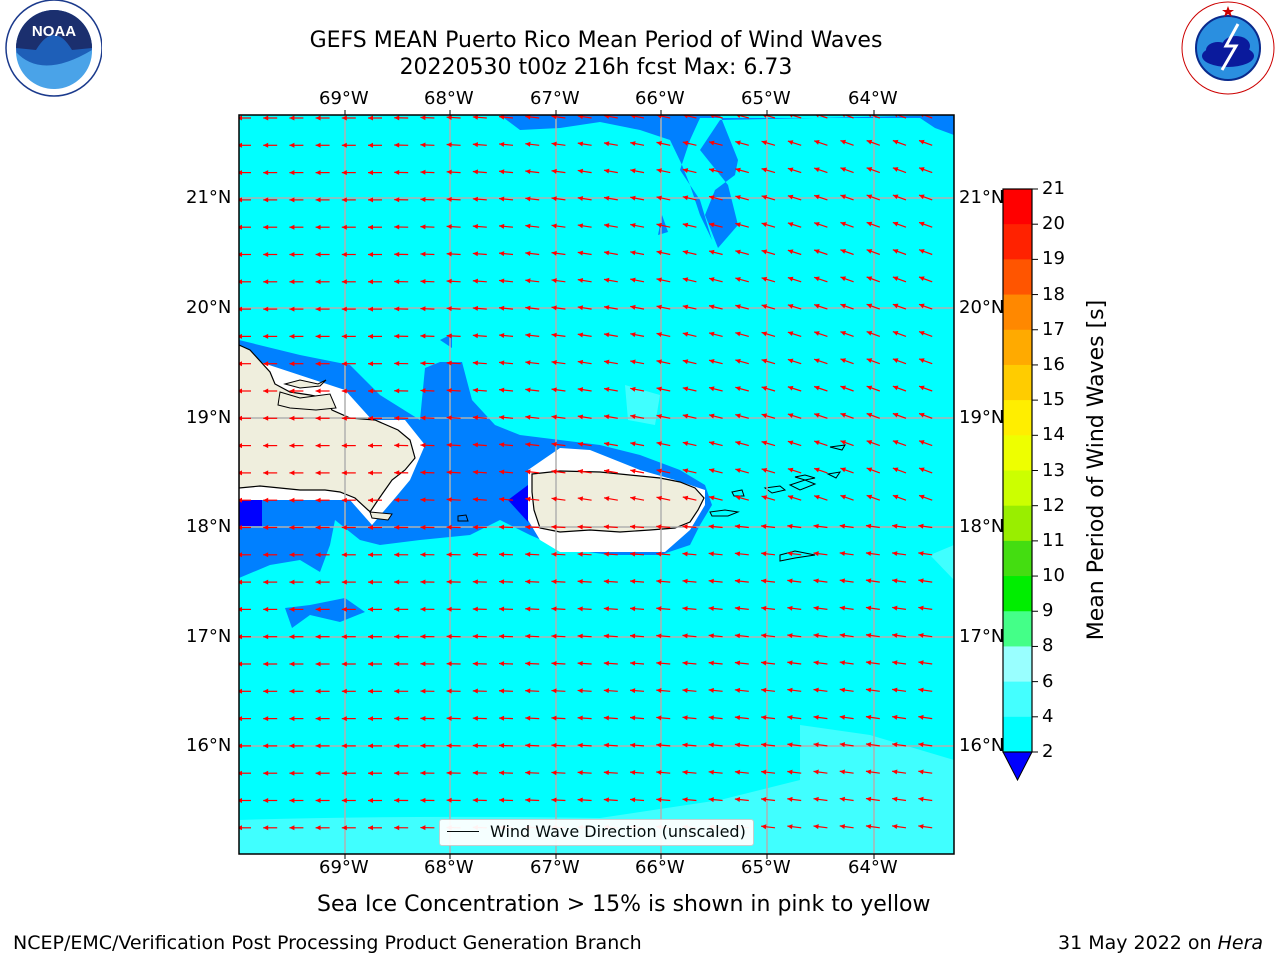 The height and width of the screenshot is (960, 1280). I want to click on lat-label-left: 17°N, so click(209, 636).